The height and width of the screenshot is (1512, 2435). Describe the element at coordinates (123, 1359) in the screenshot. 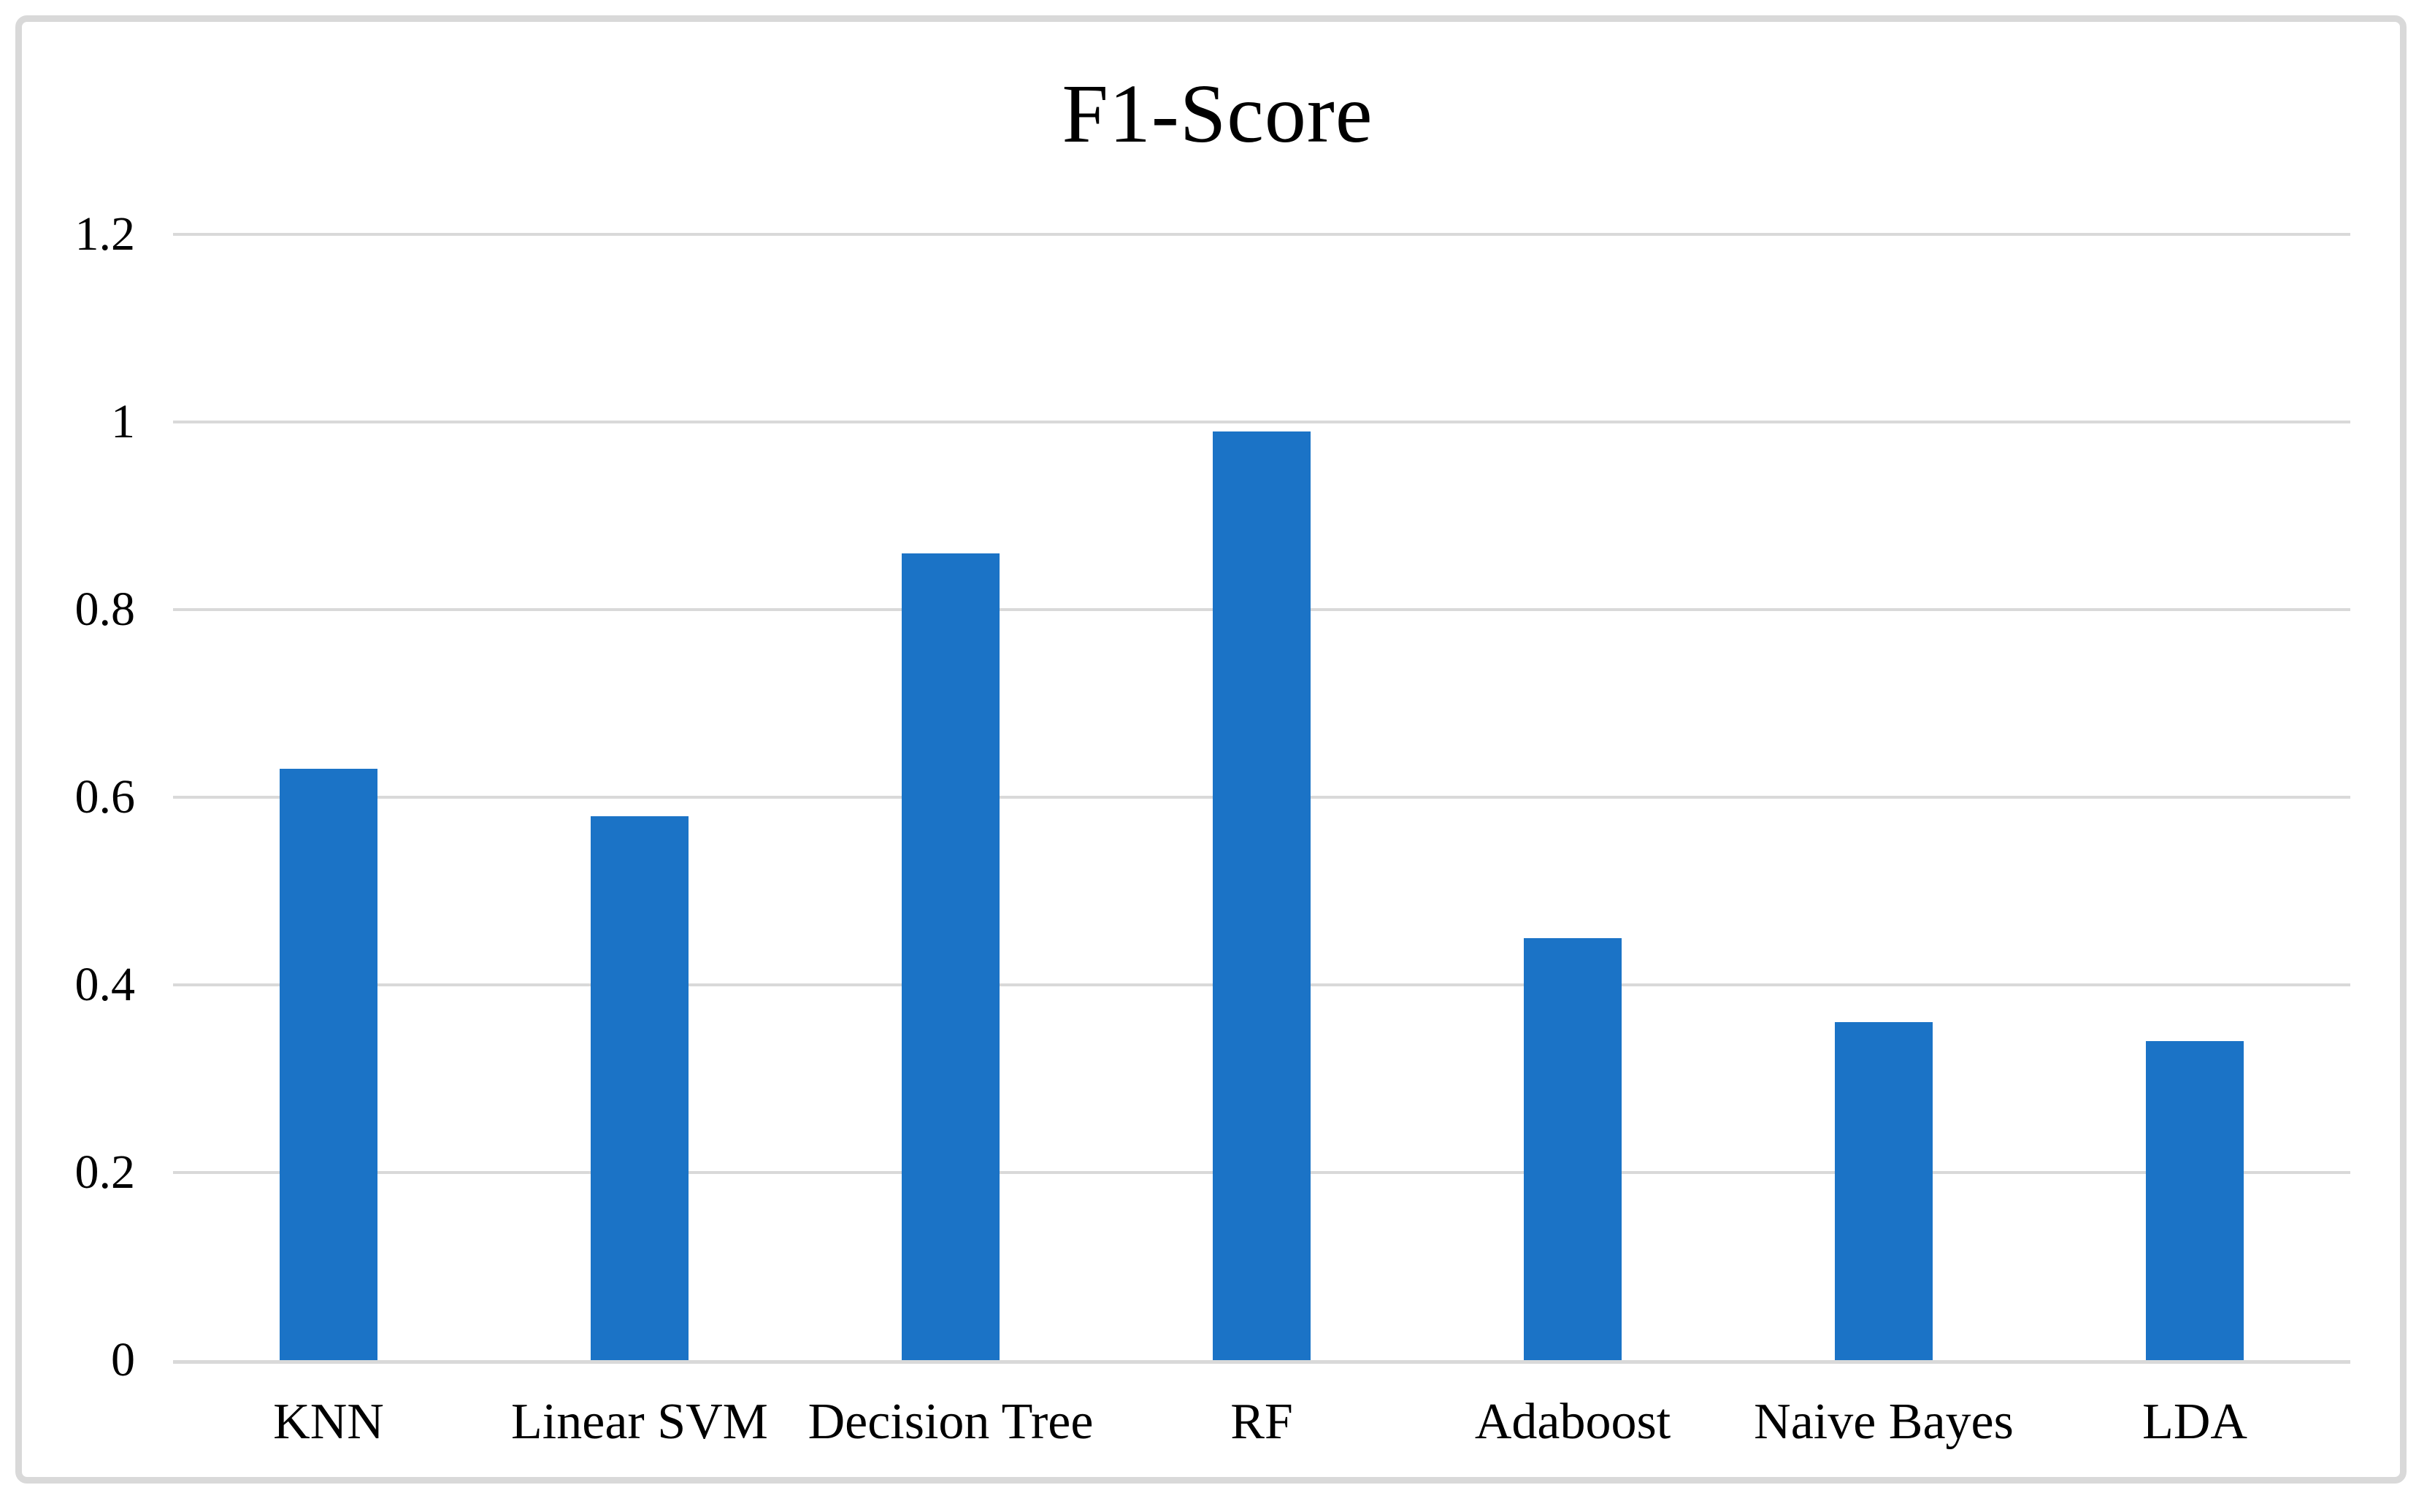

I see `y-tick-label: 0` at that location.